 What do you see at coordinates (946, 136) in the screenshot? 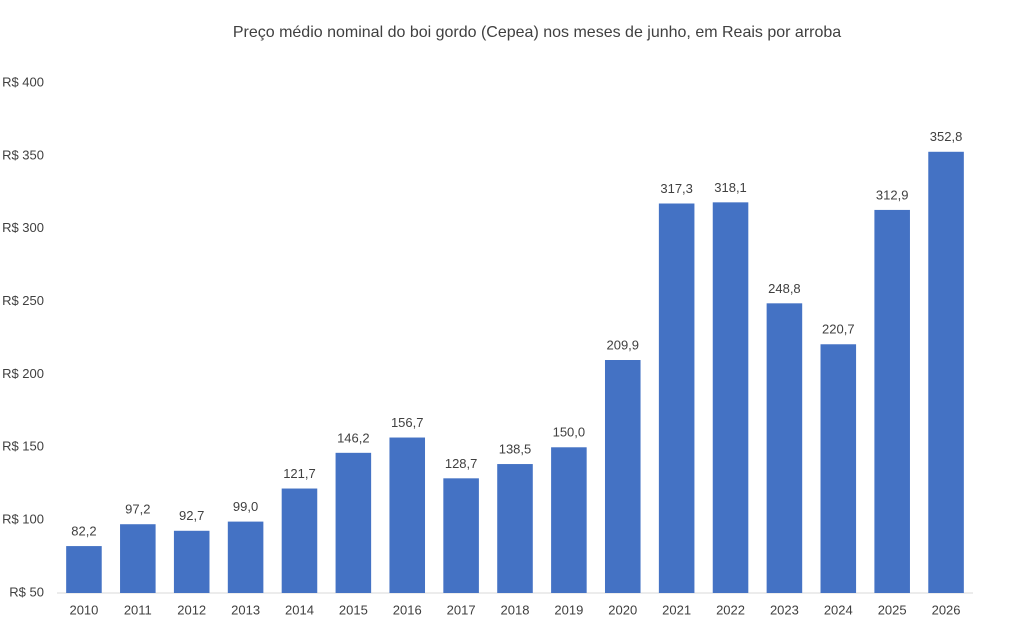
I see `data-label: 352,8` at bounding box center [946, 136].